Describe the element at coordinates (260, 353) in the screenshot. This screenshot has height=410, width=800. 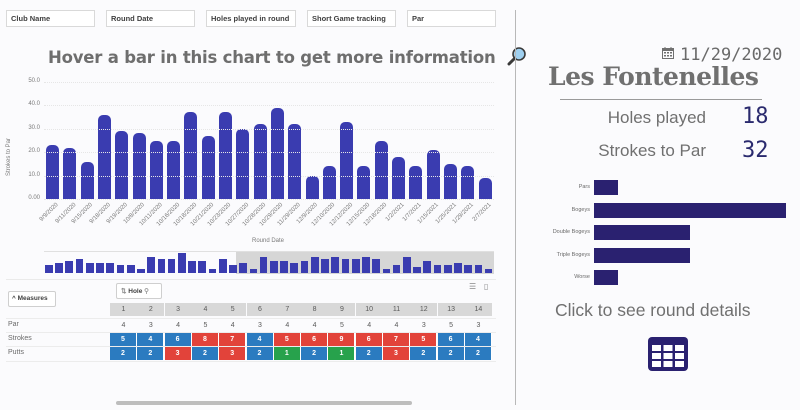
I see `score-cell: 2` at that location.